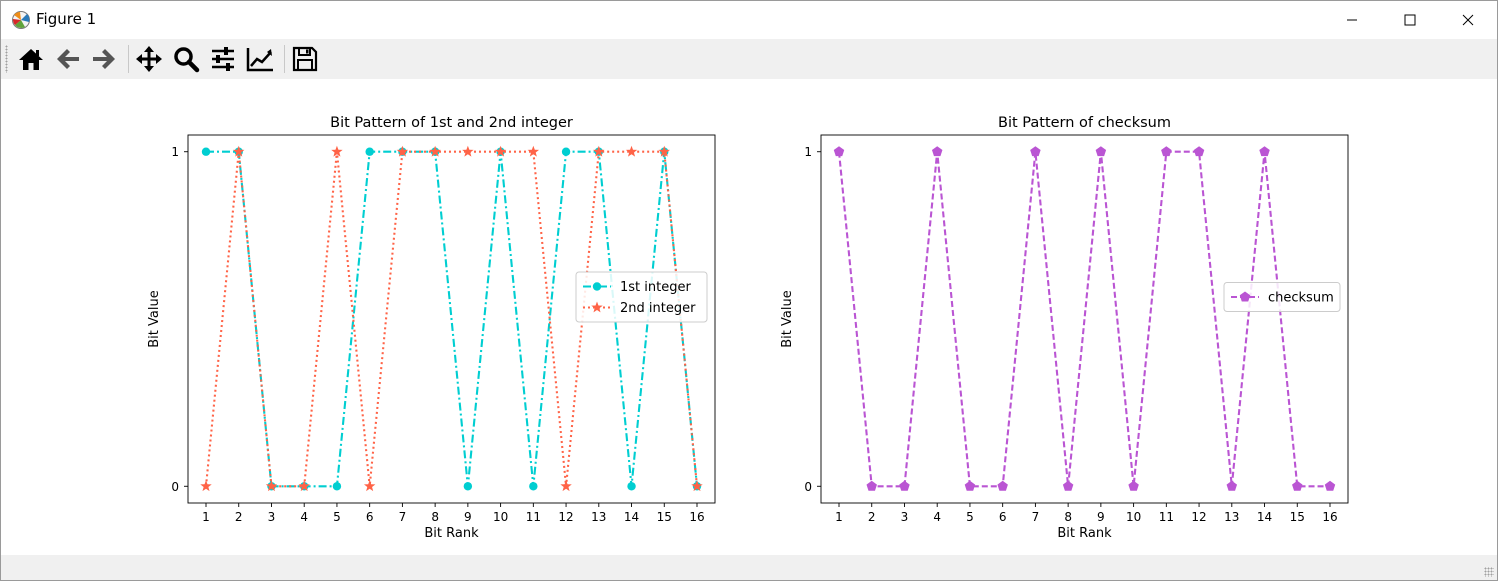 Image resolution: width=1498 pixels, height=581 pixels. Describe the element at coordinates (223, 59) in the screenshot. I see `configure-subplots-button` at that location.